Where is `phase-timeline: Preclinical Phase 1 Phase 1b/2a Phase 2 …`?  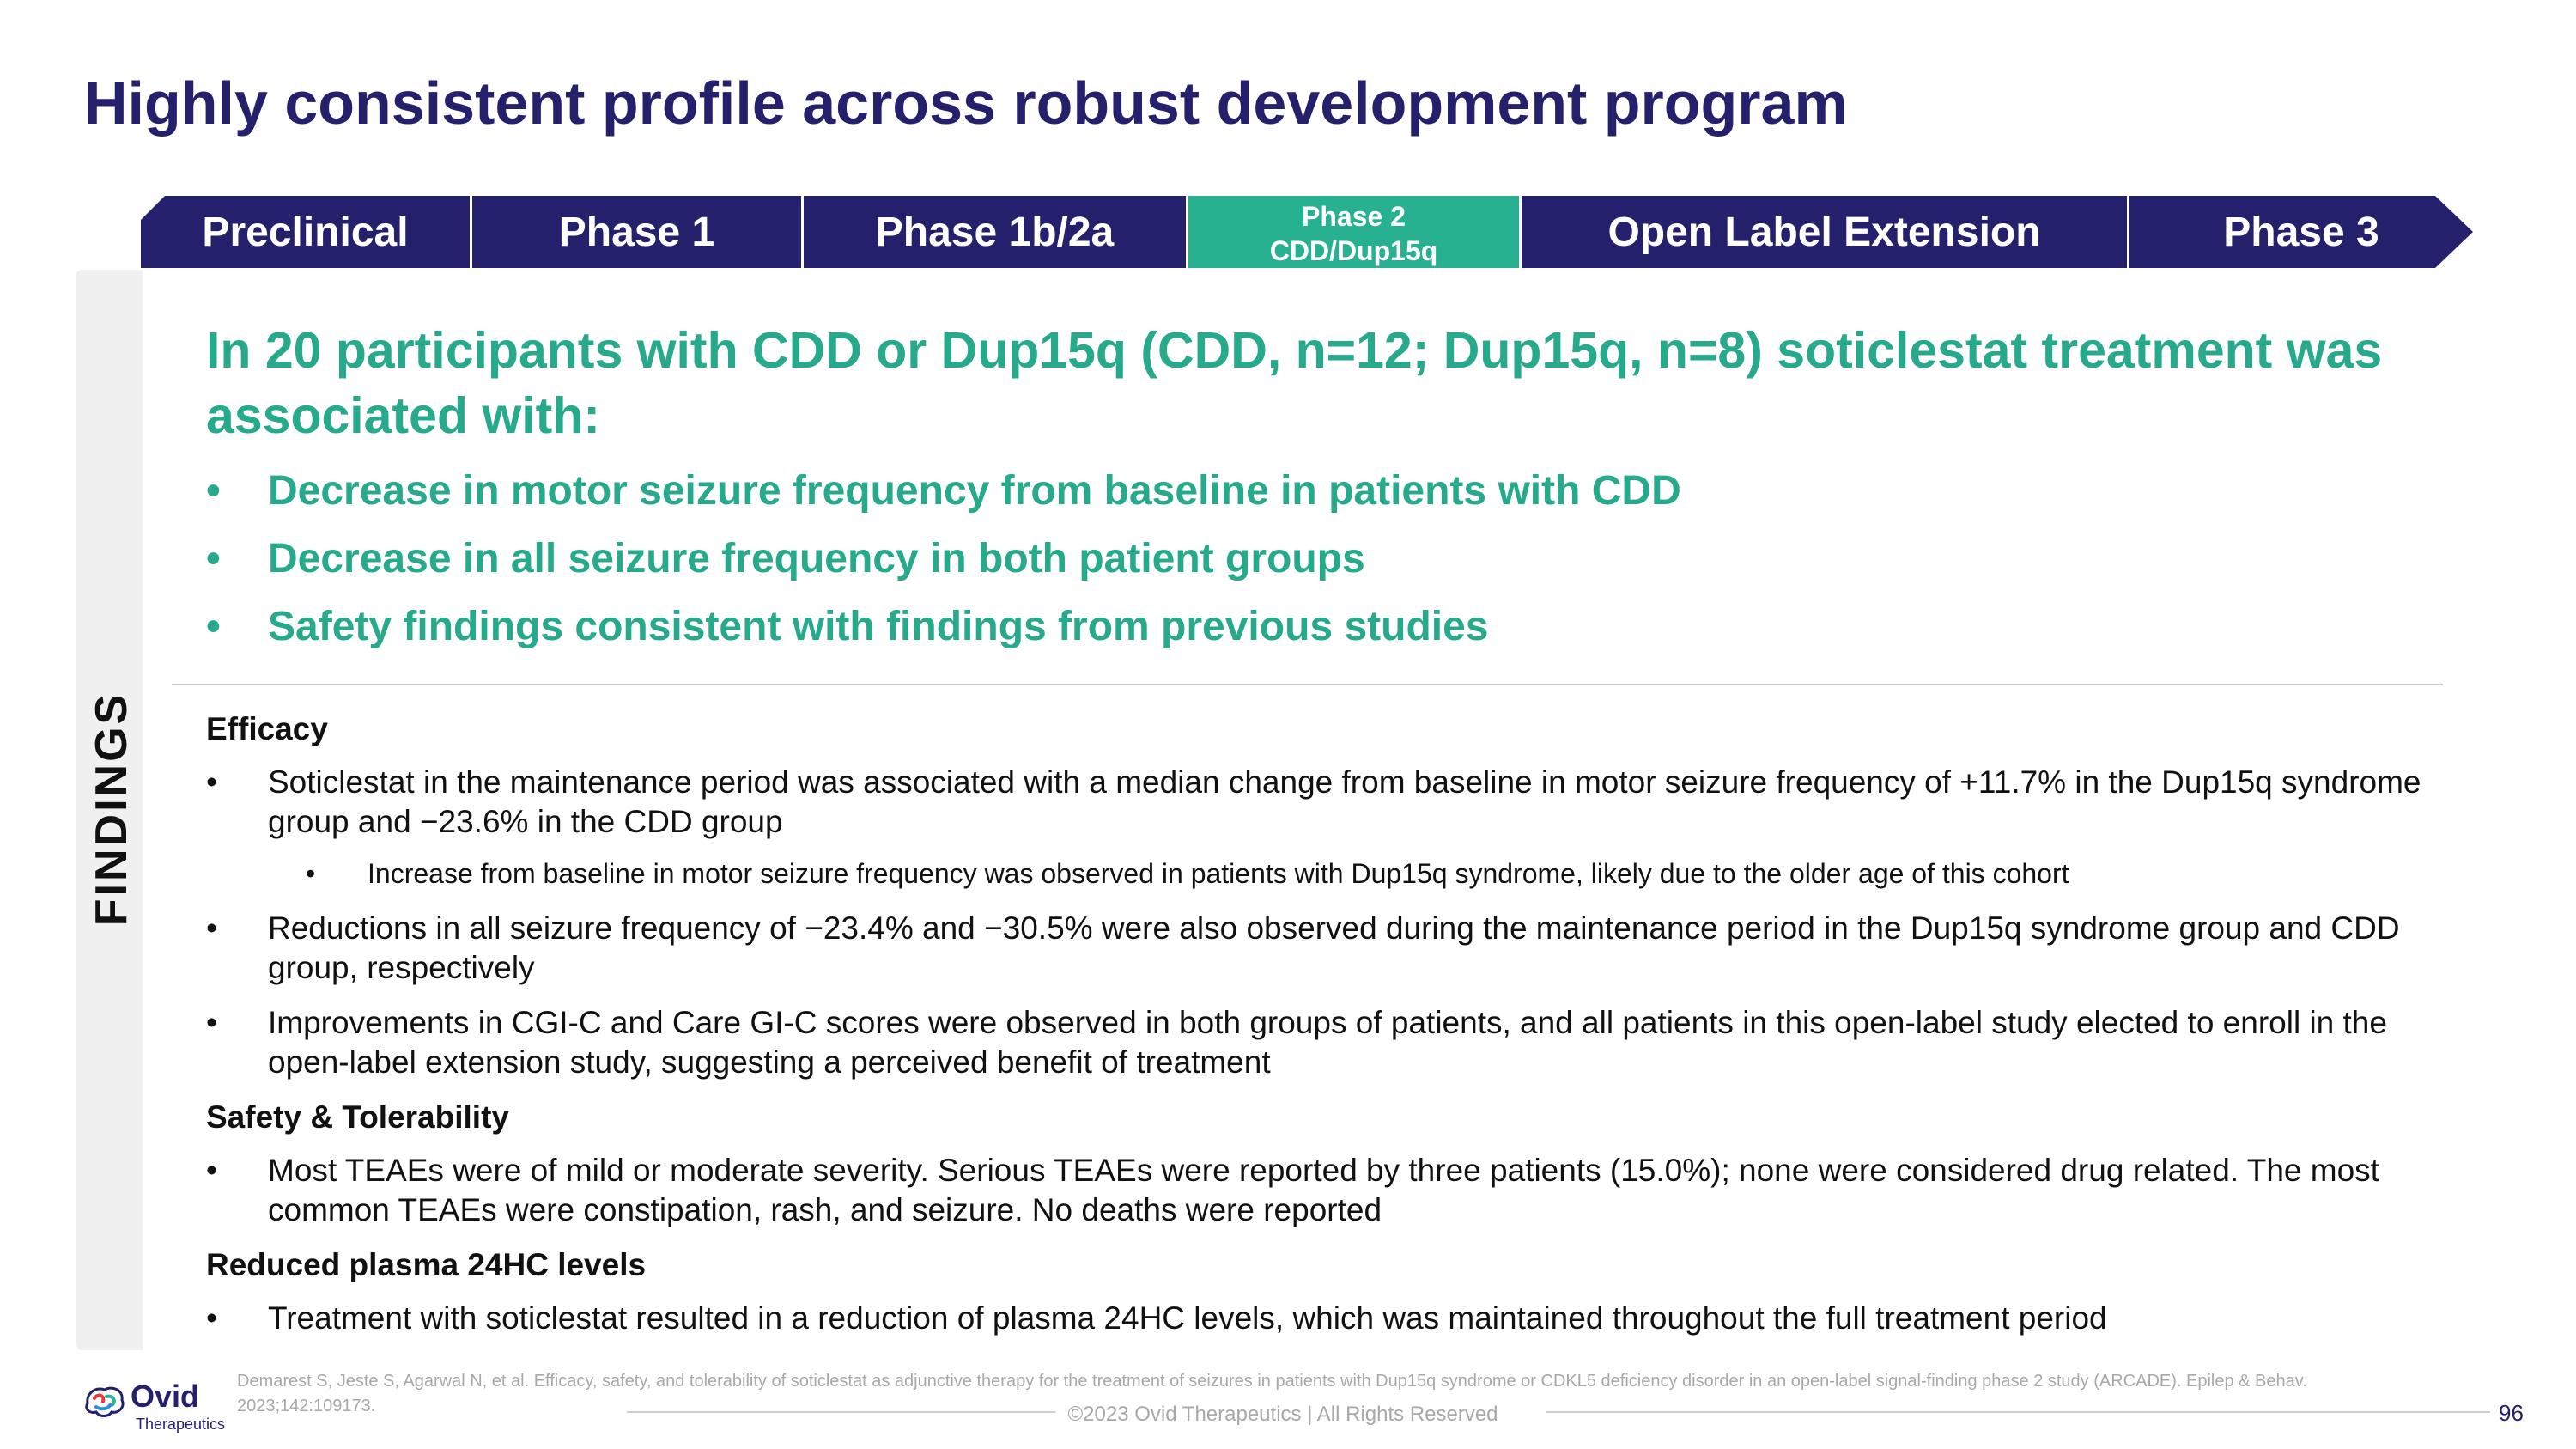 phase-timeline: Preclinical Phase 1 Phase 1b/2a Phase 2 … is located at coordinates (1307, 232).